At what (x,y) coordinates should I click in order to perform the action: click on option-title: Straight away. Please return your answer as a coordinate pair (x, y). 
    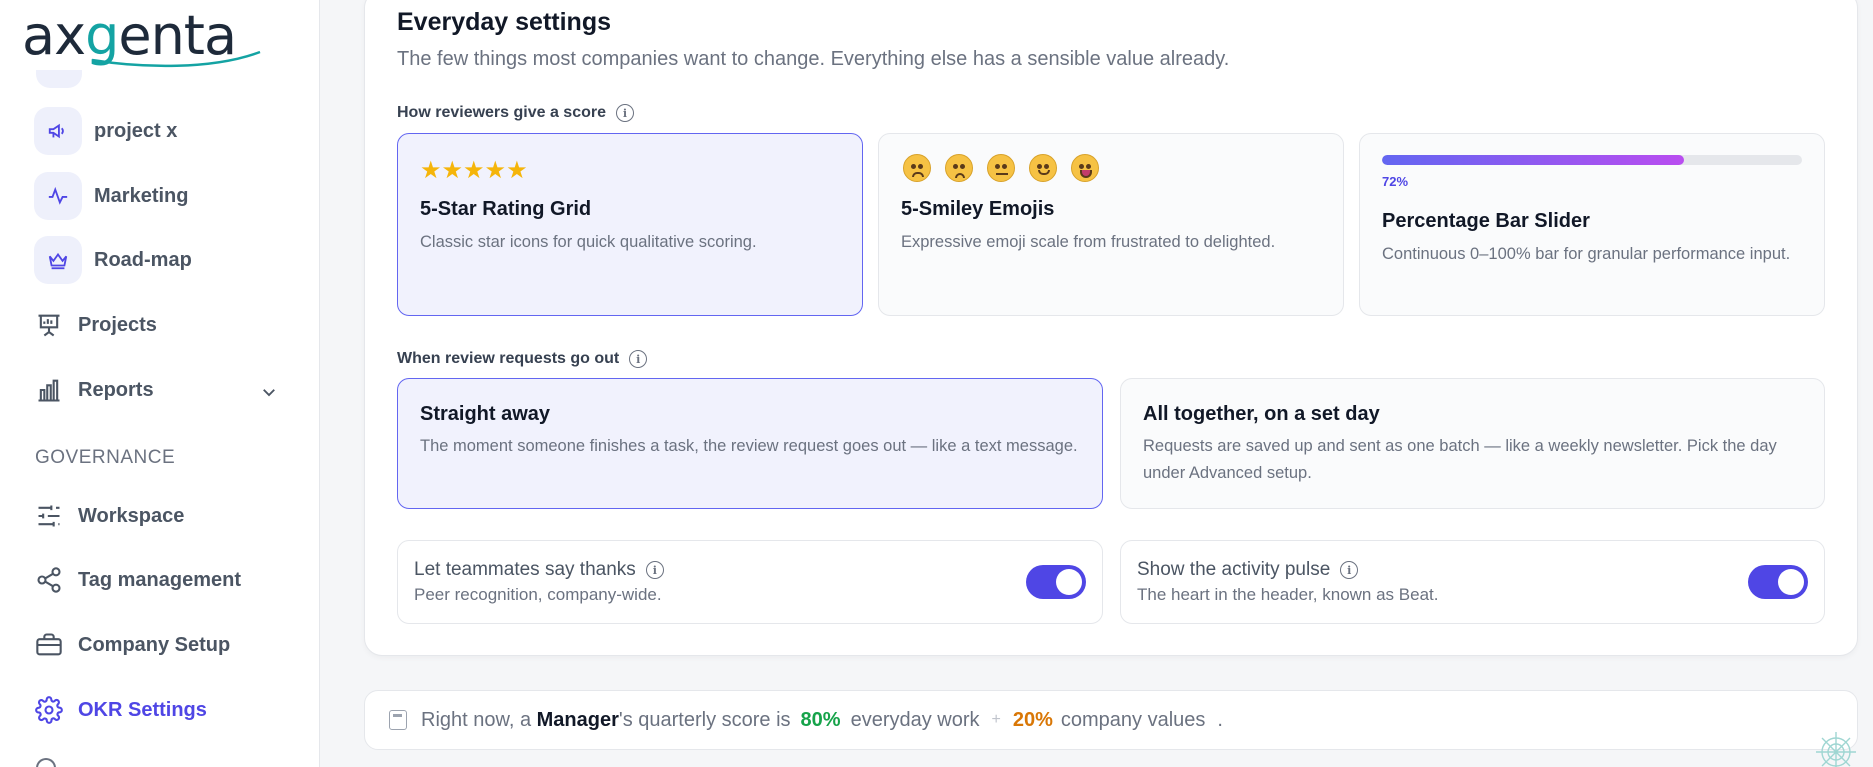
    Looking at the image, I should click on (485, 414).